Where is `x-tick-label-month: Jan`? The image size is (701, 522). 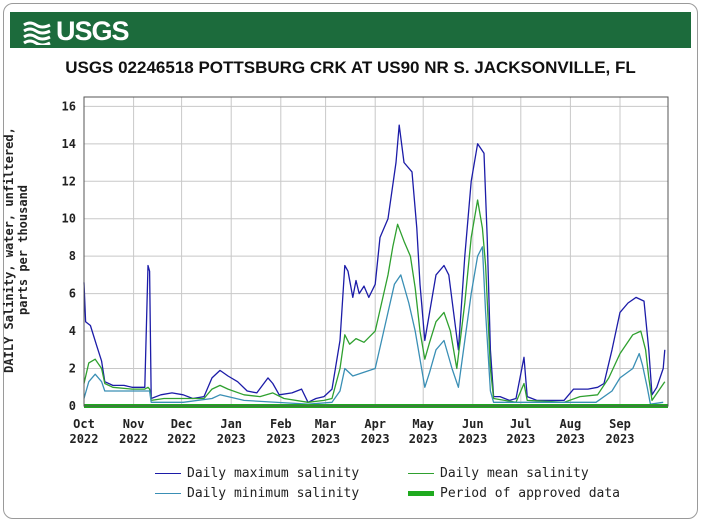
x-tick-label-month: Jan is located at coordinates (231, 424).